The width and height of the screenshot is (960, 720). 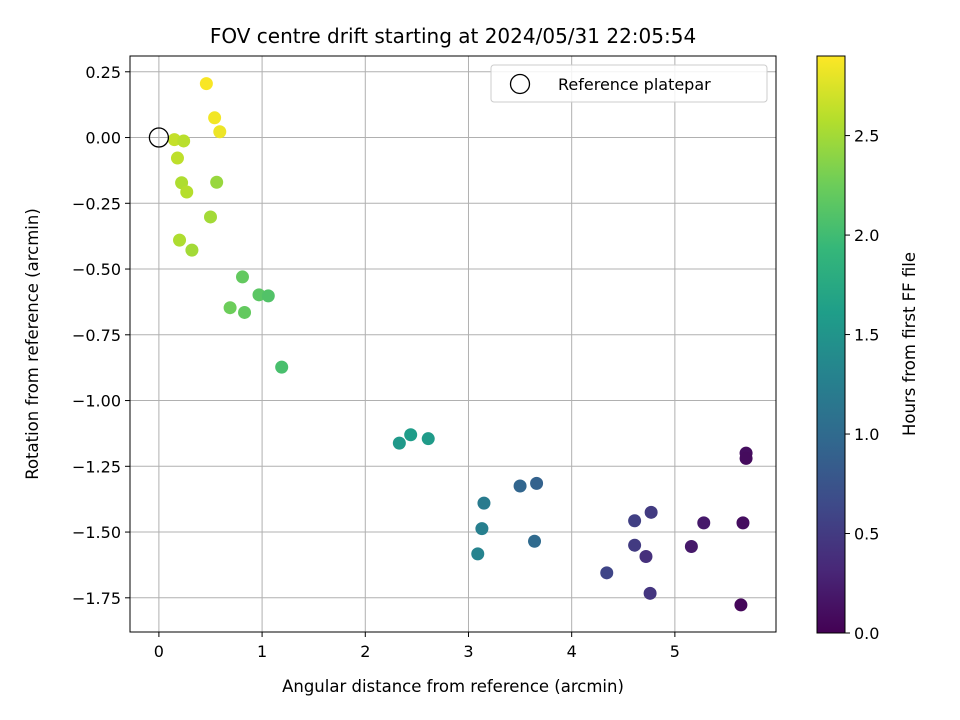 What do you see at coordinates (103, 138) in the screenshot?
I see `y-tick-label: 0.00` at bounding box center [103, 138].